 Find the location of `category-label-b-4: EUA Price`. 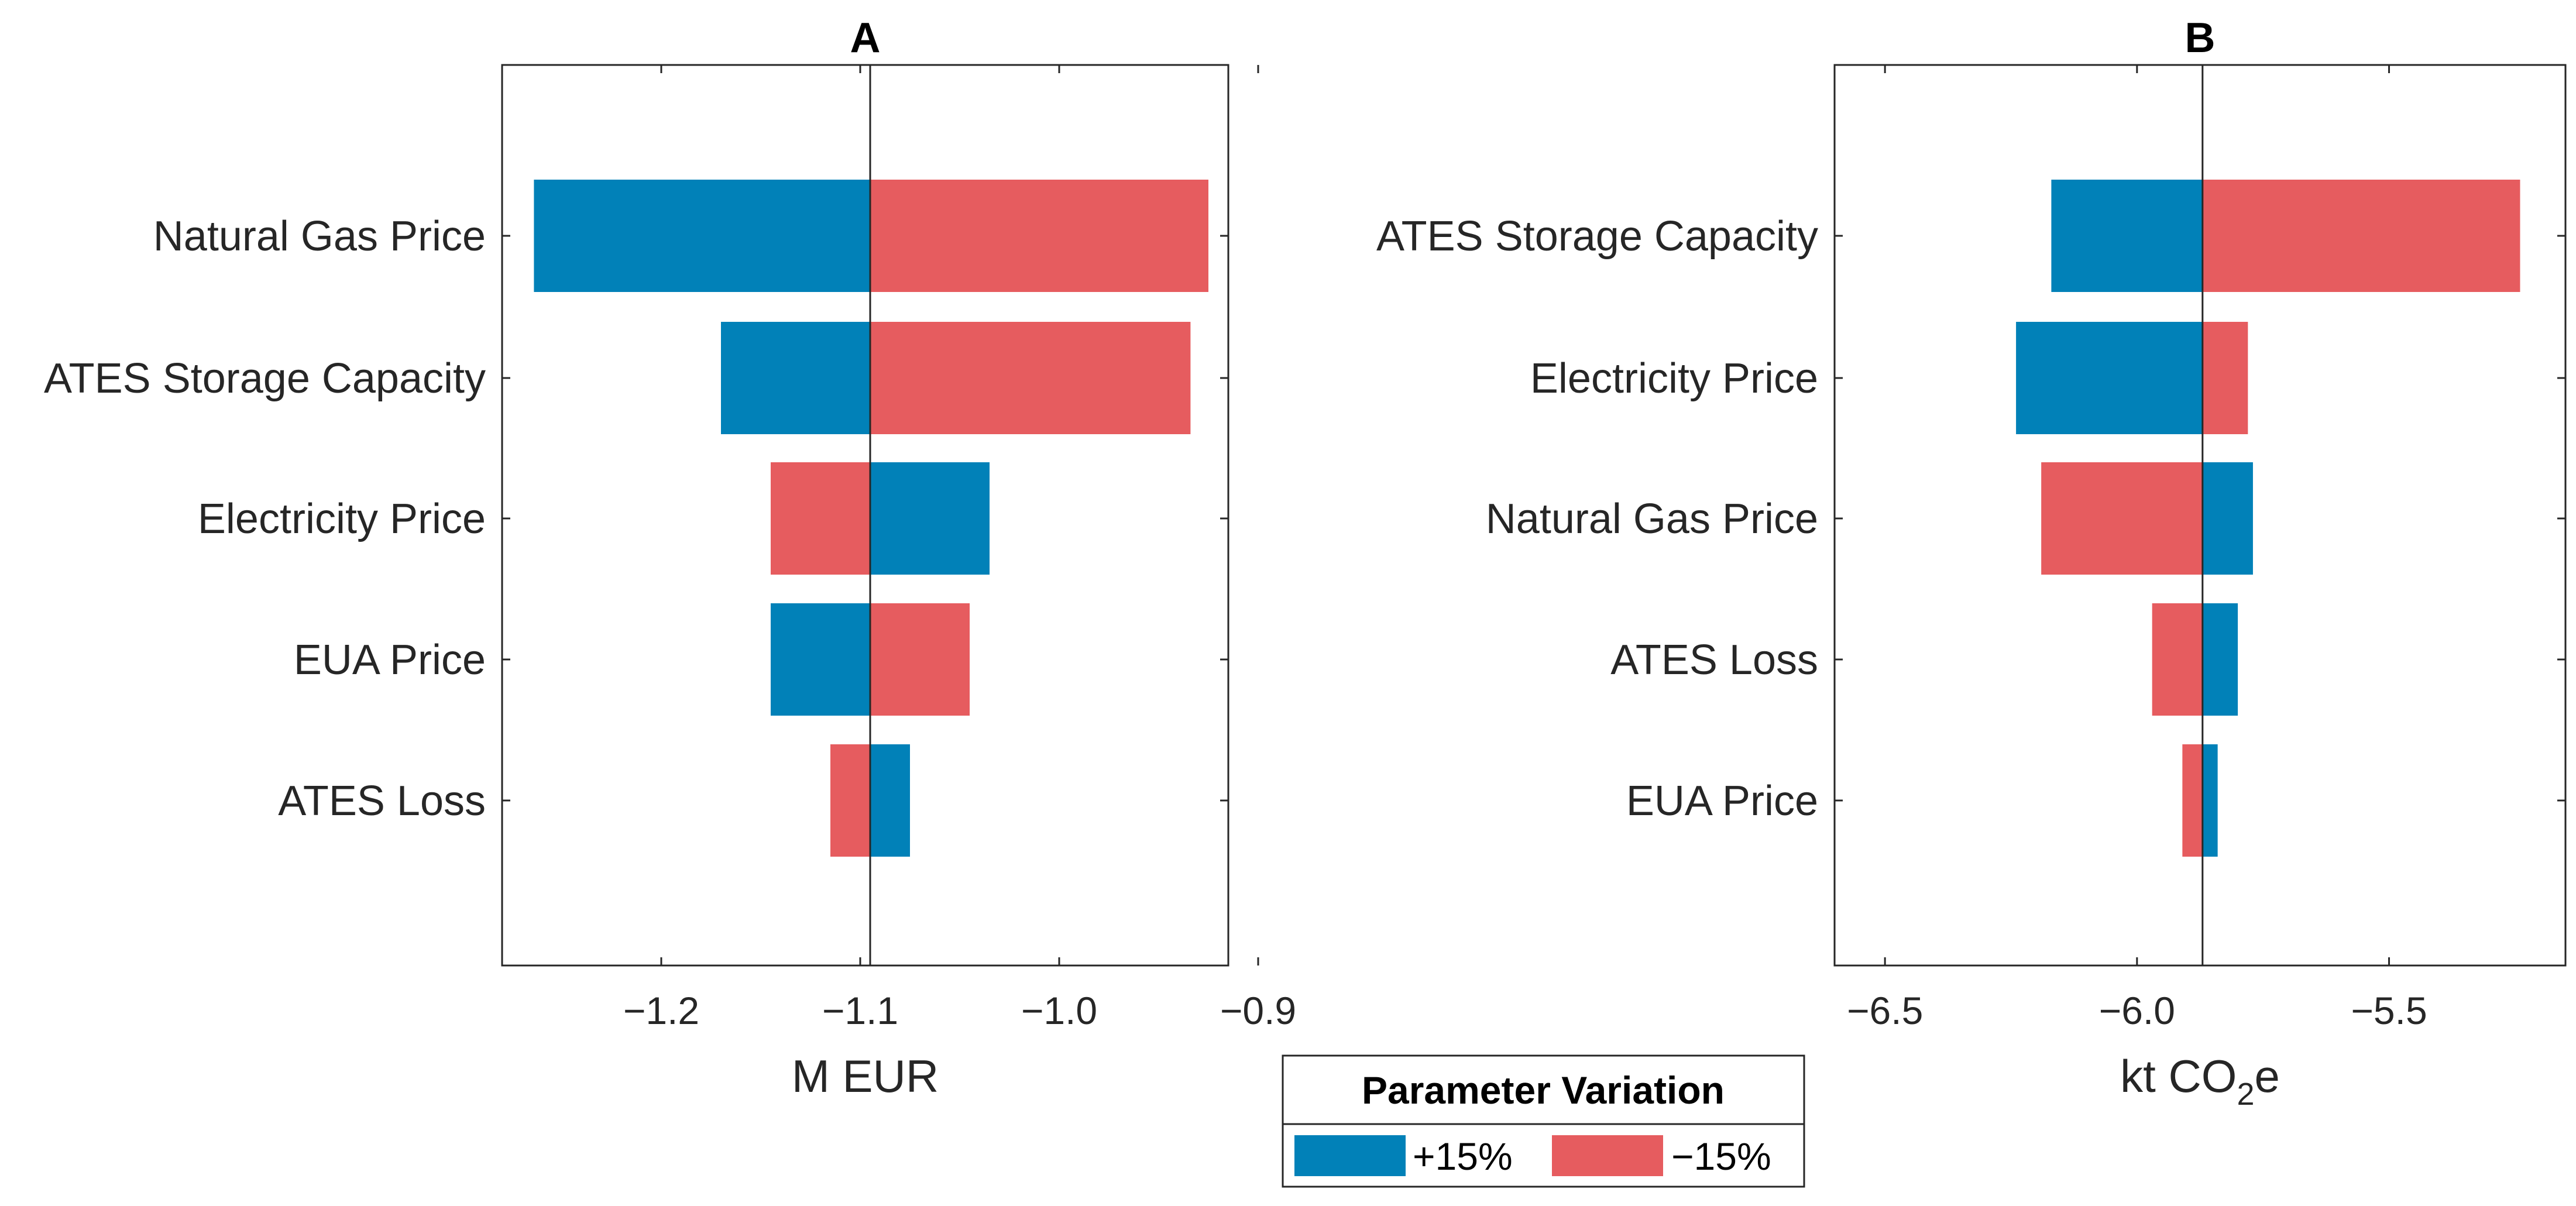

category-label-b-4: EUA Price is located at coordinates (1722, 801).